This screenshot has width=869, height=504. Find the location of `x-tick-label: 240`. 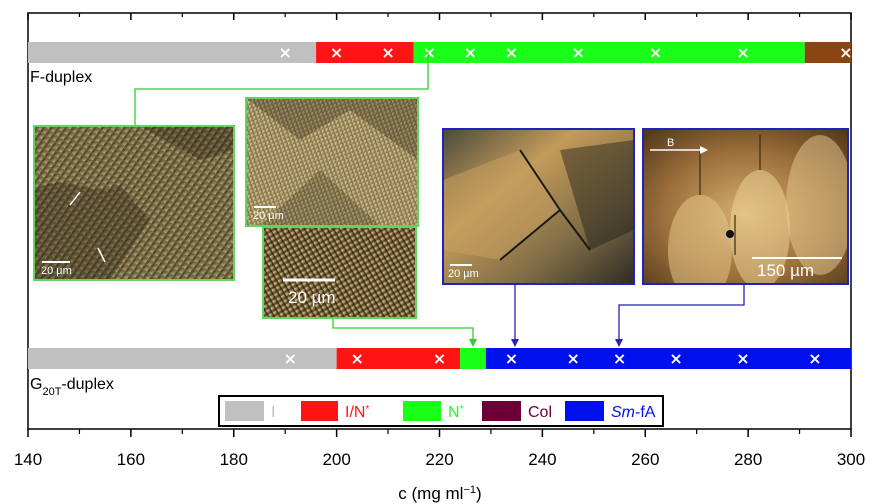

x-tick-label: 240 is located at coordinates (542, 459).